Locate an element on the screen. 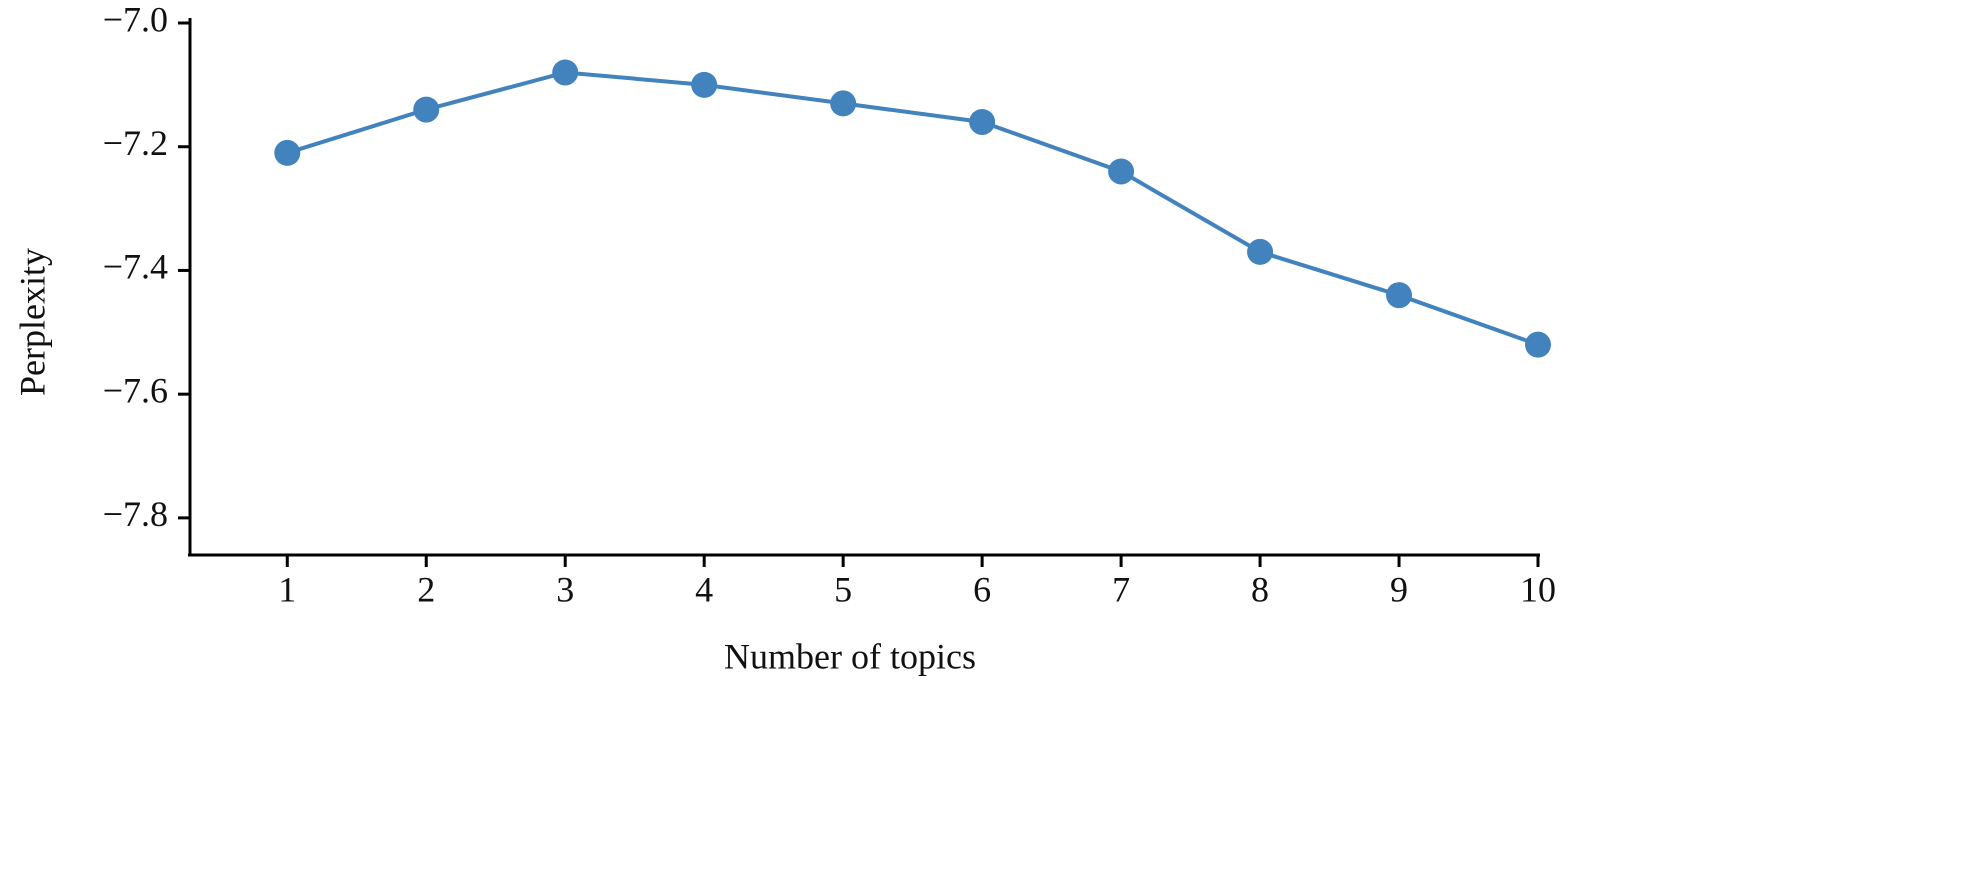 Image resolution: width=1969 pixels, height=879 pixels. x-tick-label: 7 is located at coordinates (1121, 589).